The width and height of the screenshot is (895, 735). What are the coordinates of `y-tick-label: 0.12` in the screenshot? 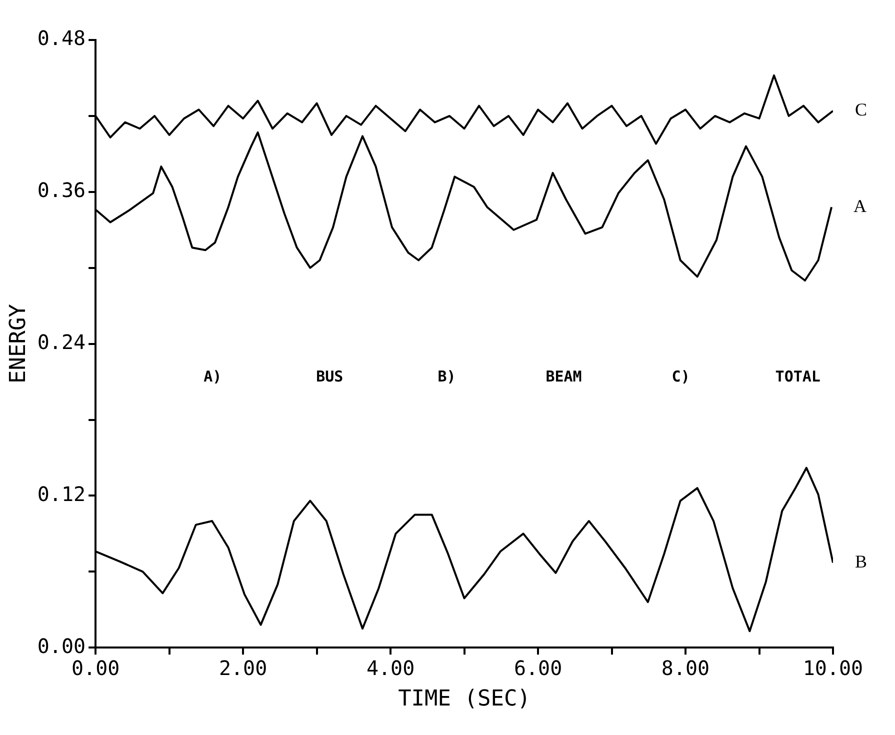 It's located at (61, 494).